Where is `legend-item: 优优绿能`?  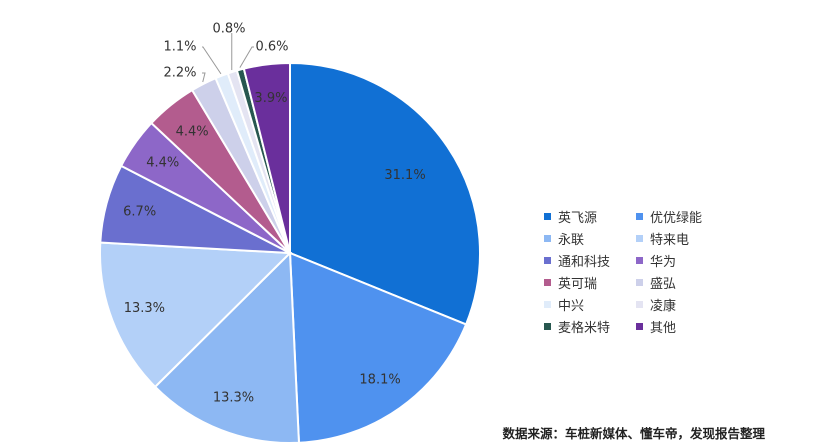
legend-item: 优优绿能 is located at coordinates (686, 217).